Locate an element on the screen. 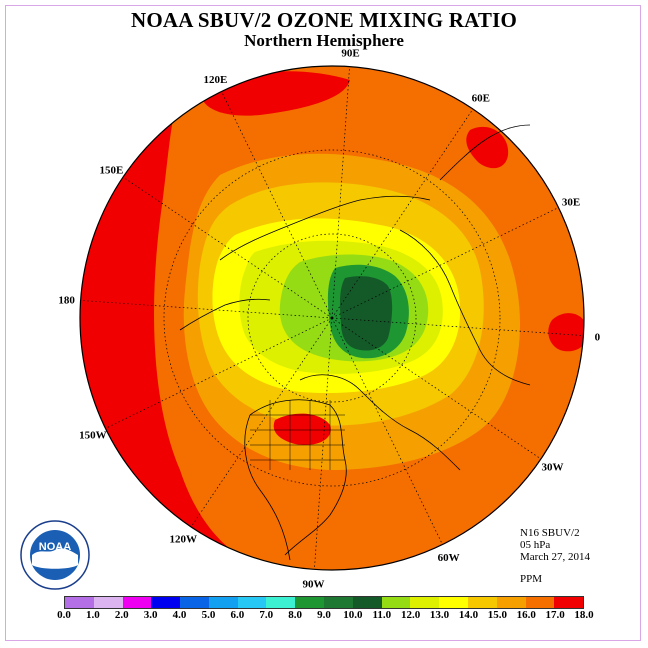 Image resolution: width=648 pixels, height=648 pixels. max-americas is located at coordinates (302, 429).